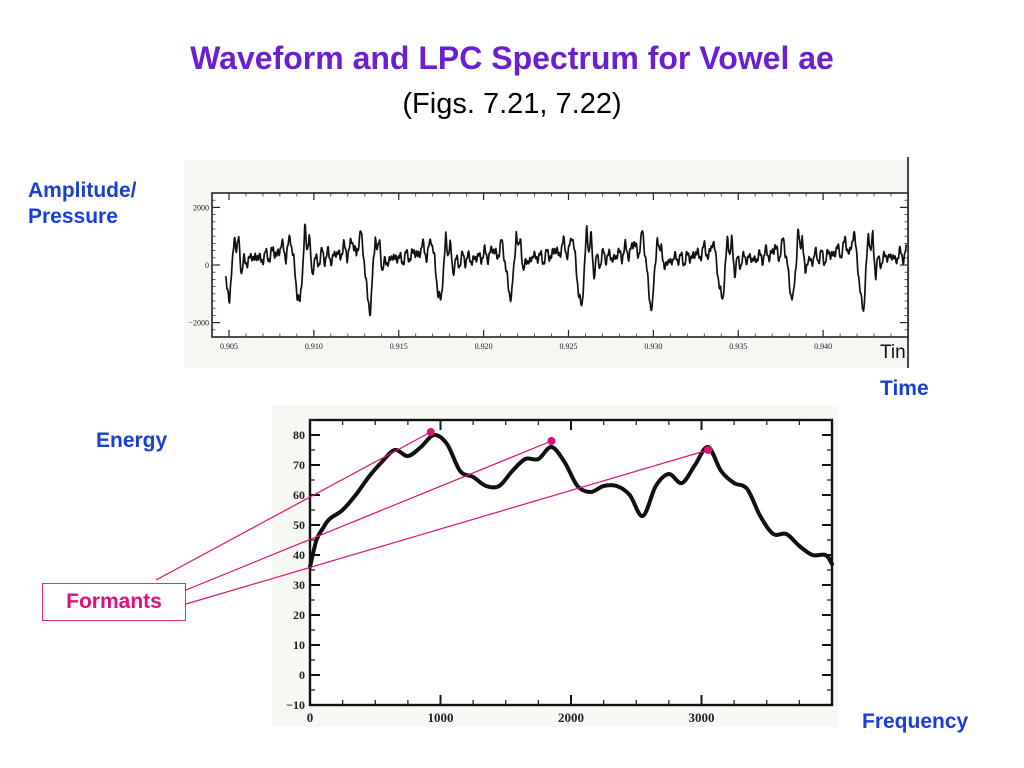 The image size is (1024, 768). What do you see at coordinates (302, 675) in the screenshot?
I see `spectrum-y-tick-label: 0` at bounding box center [302, 675].